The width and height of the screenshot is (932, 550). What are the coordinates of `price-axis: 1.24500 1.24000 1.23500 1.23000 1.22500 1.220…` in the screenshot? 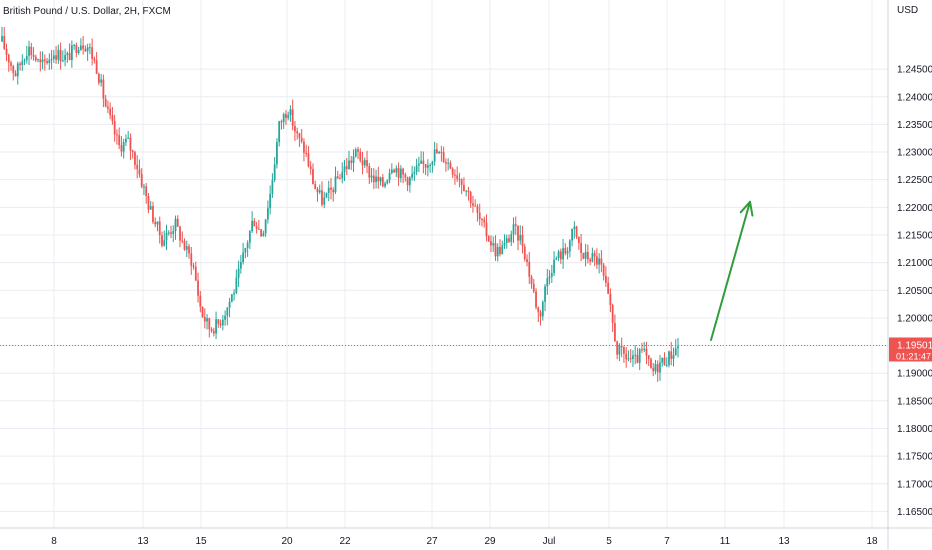 It's located at (914, 291).